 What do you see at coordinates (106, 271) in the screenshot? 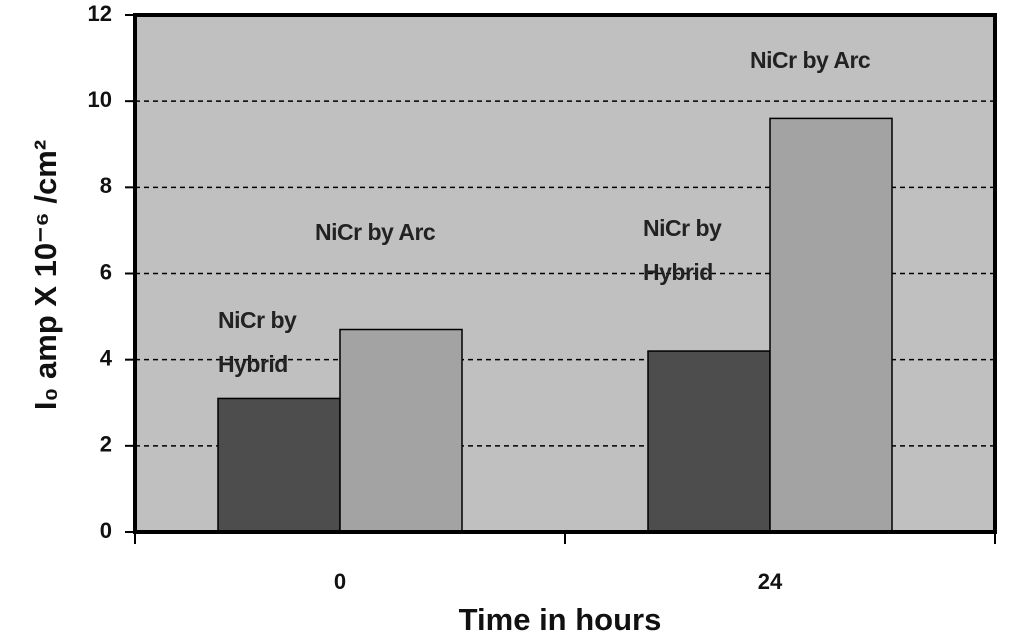
I see `y-tick-label: 6` at bounding box center [106, 271].